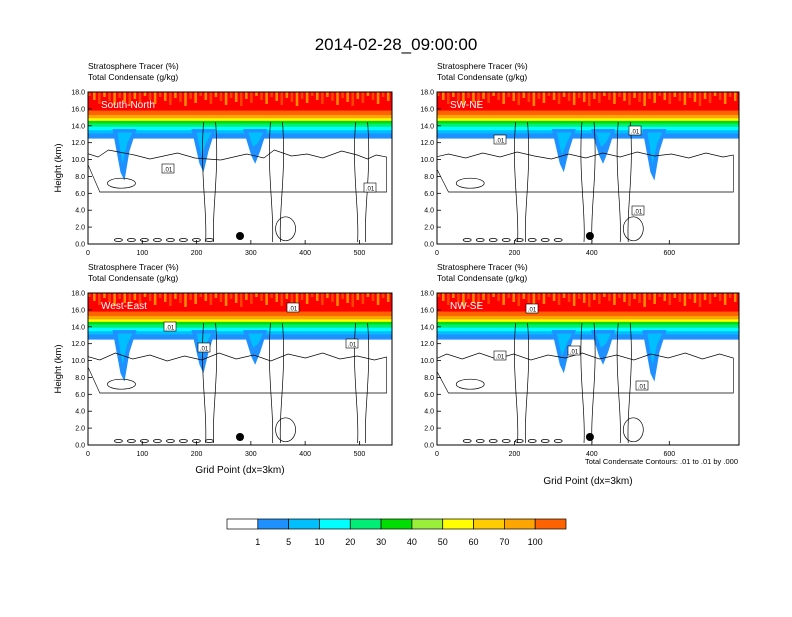 Image resolution: width=792 pixels, height=617 pixels. I want to click on x-tick-label: 400, so click(305, 253).